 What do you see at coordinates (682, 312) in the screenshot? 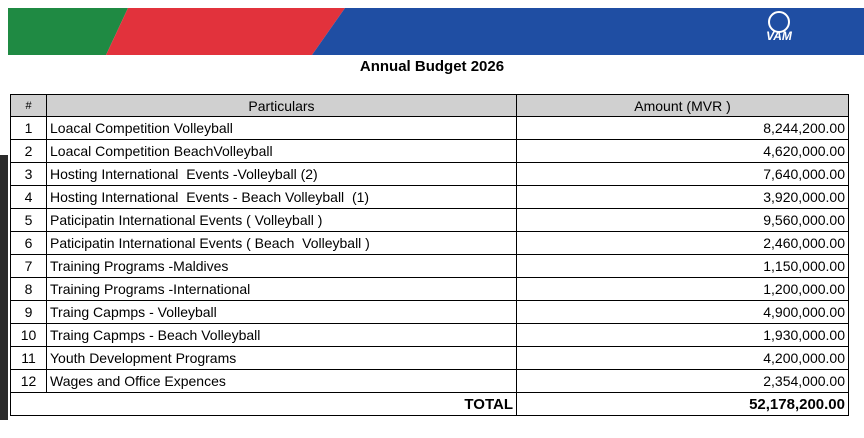
I see `cell: 4,900,000.00` at bounding box center [682, 312].